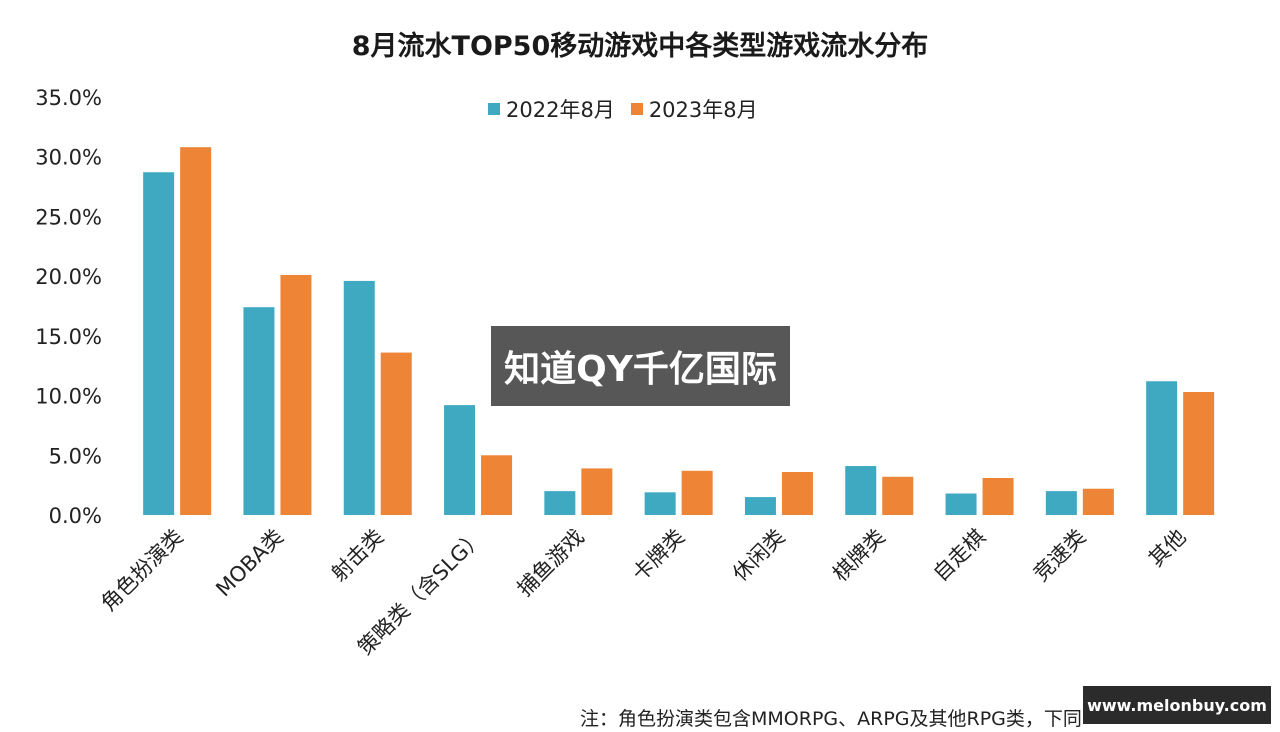 The width and height of the screenshot is (1280, 732). Describe the element at coordinates (703, 110) in the screenshot. I see `legend-label-2023: 2023年8月` at that location.